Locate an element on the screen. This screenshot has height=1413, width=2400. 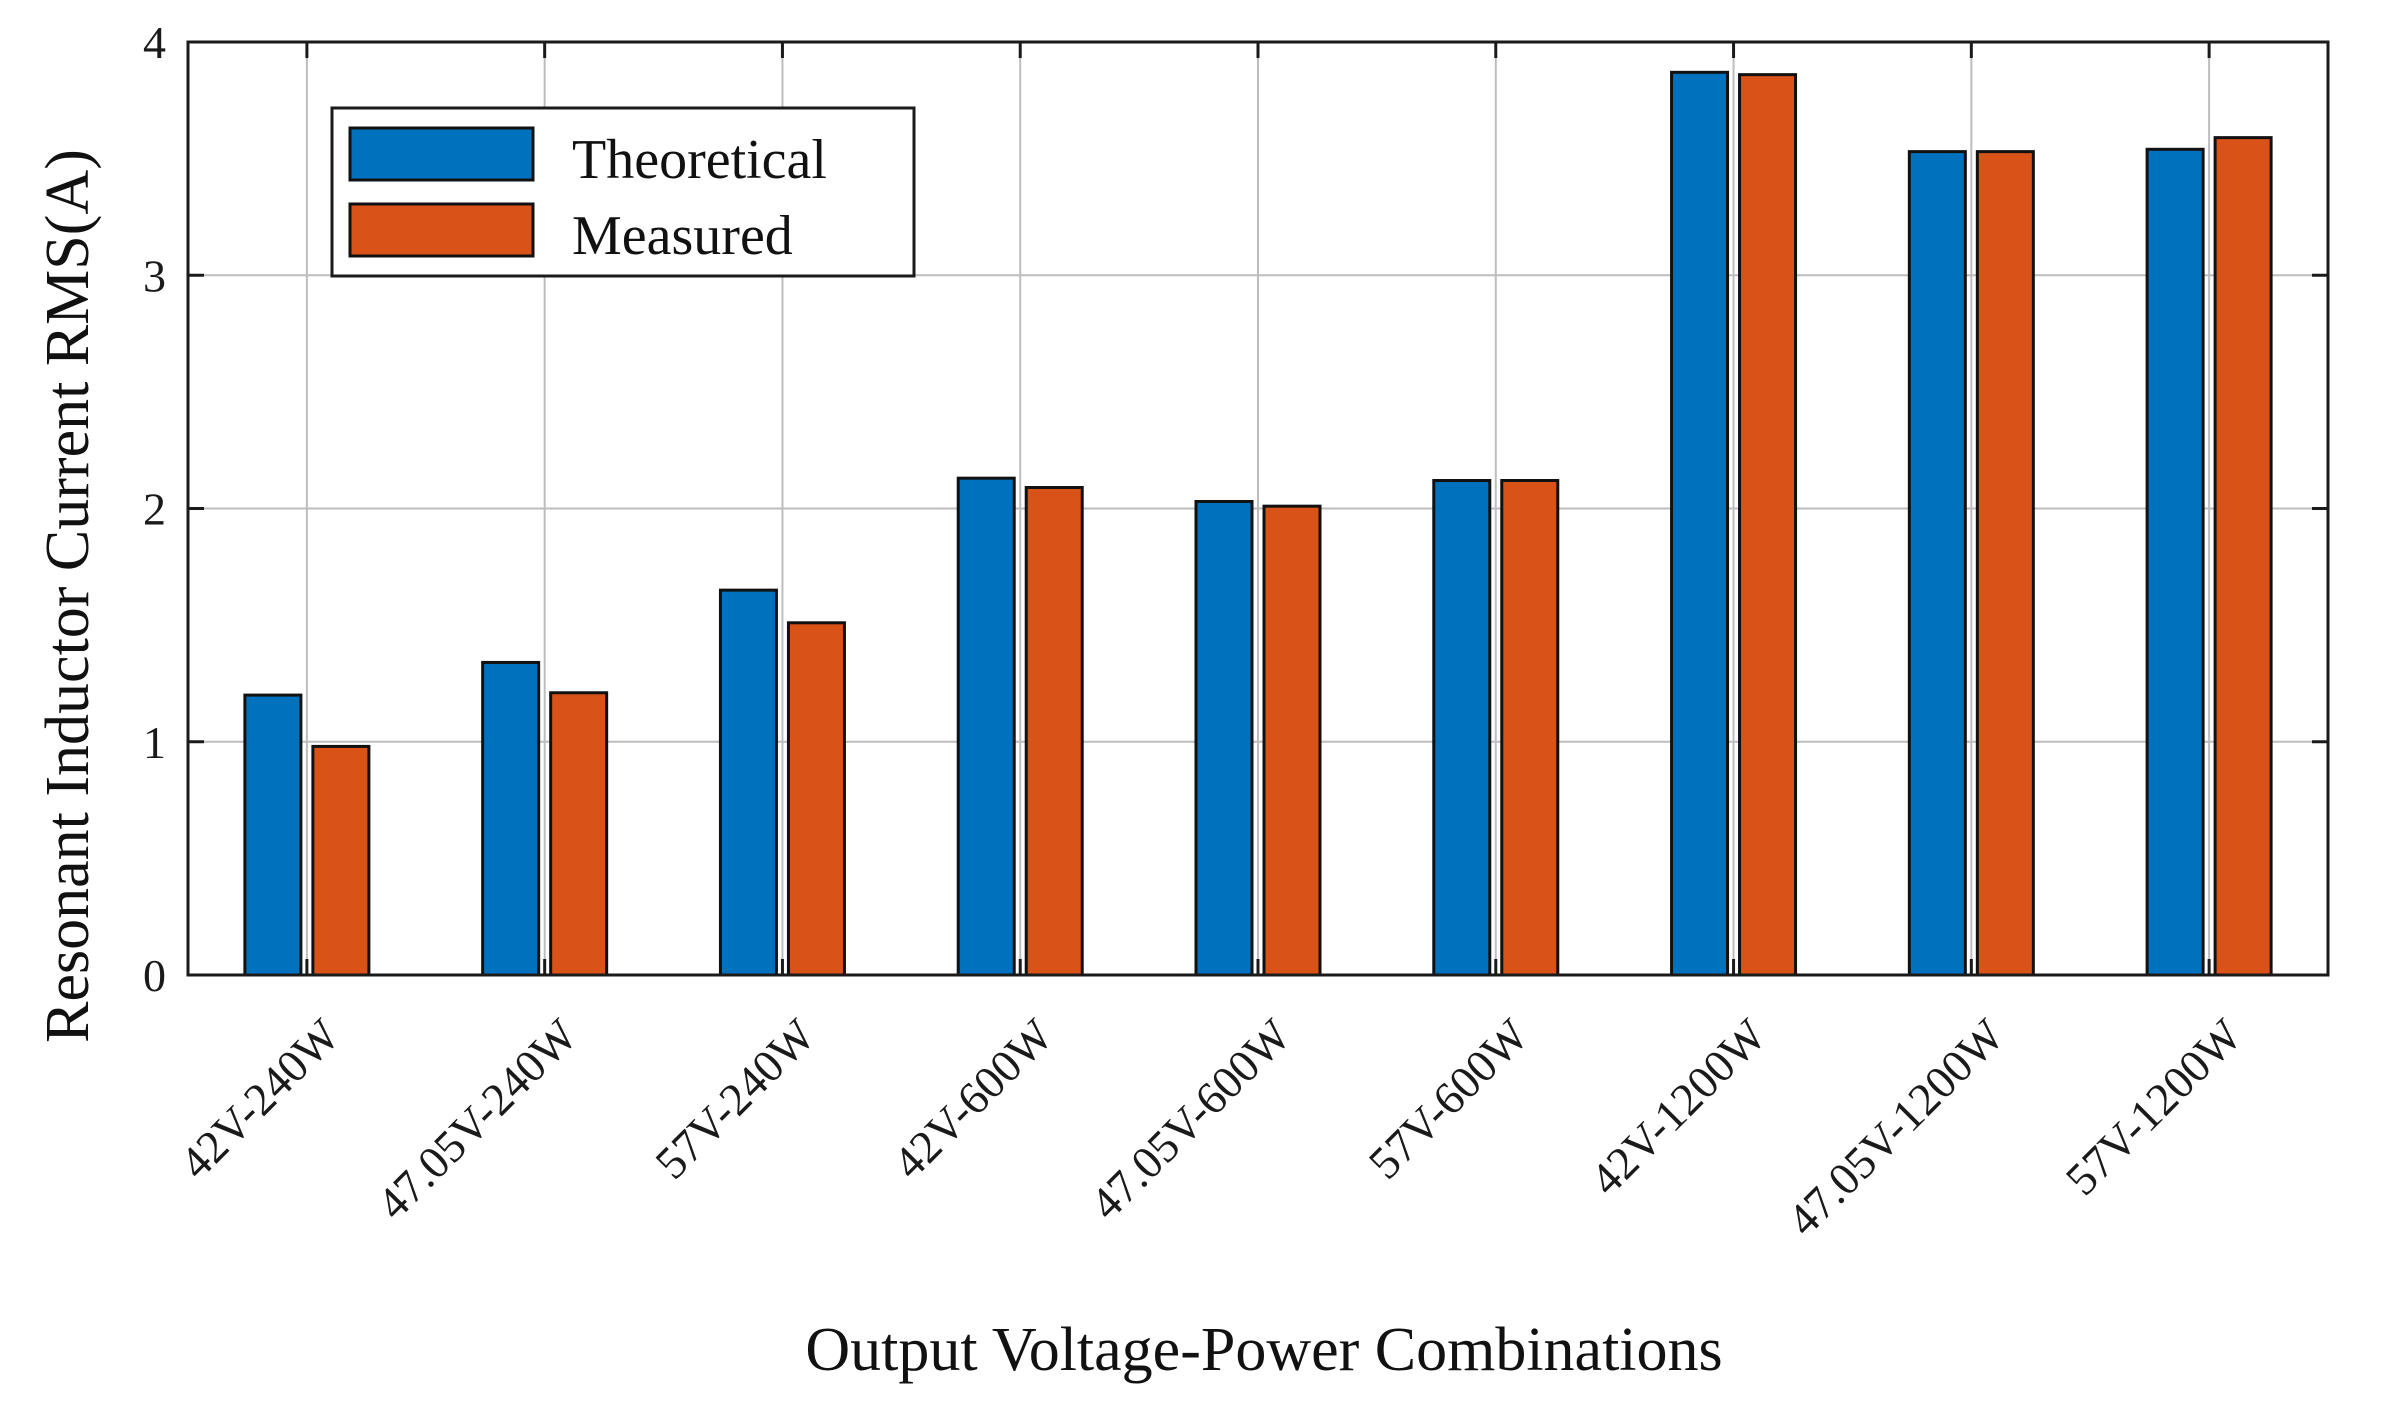
bar-measured-47_05v-600w is located at coordinates (1292, 740).